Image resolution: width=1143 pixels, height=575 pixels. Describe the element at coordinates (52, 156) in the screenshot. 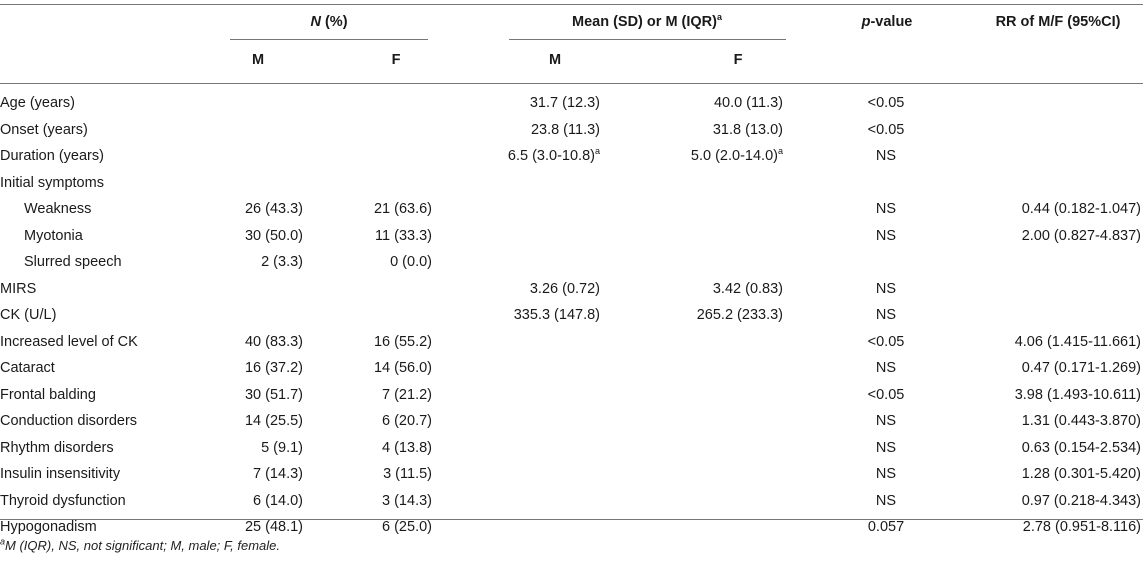

I see `row-label: Duration (years)` at that location.